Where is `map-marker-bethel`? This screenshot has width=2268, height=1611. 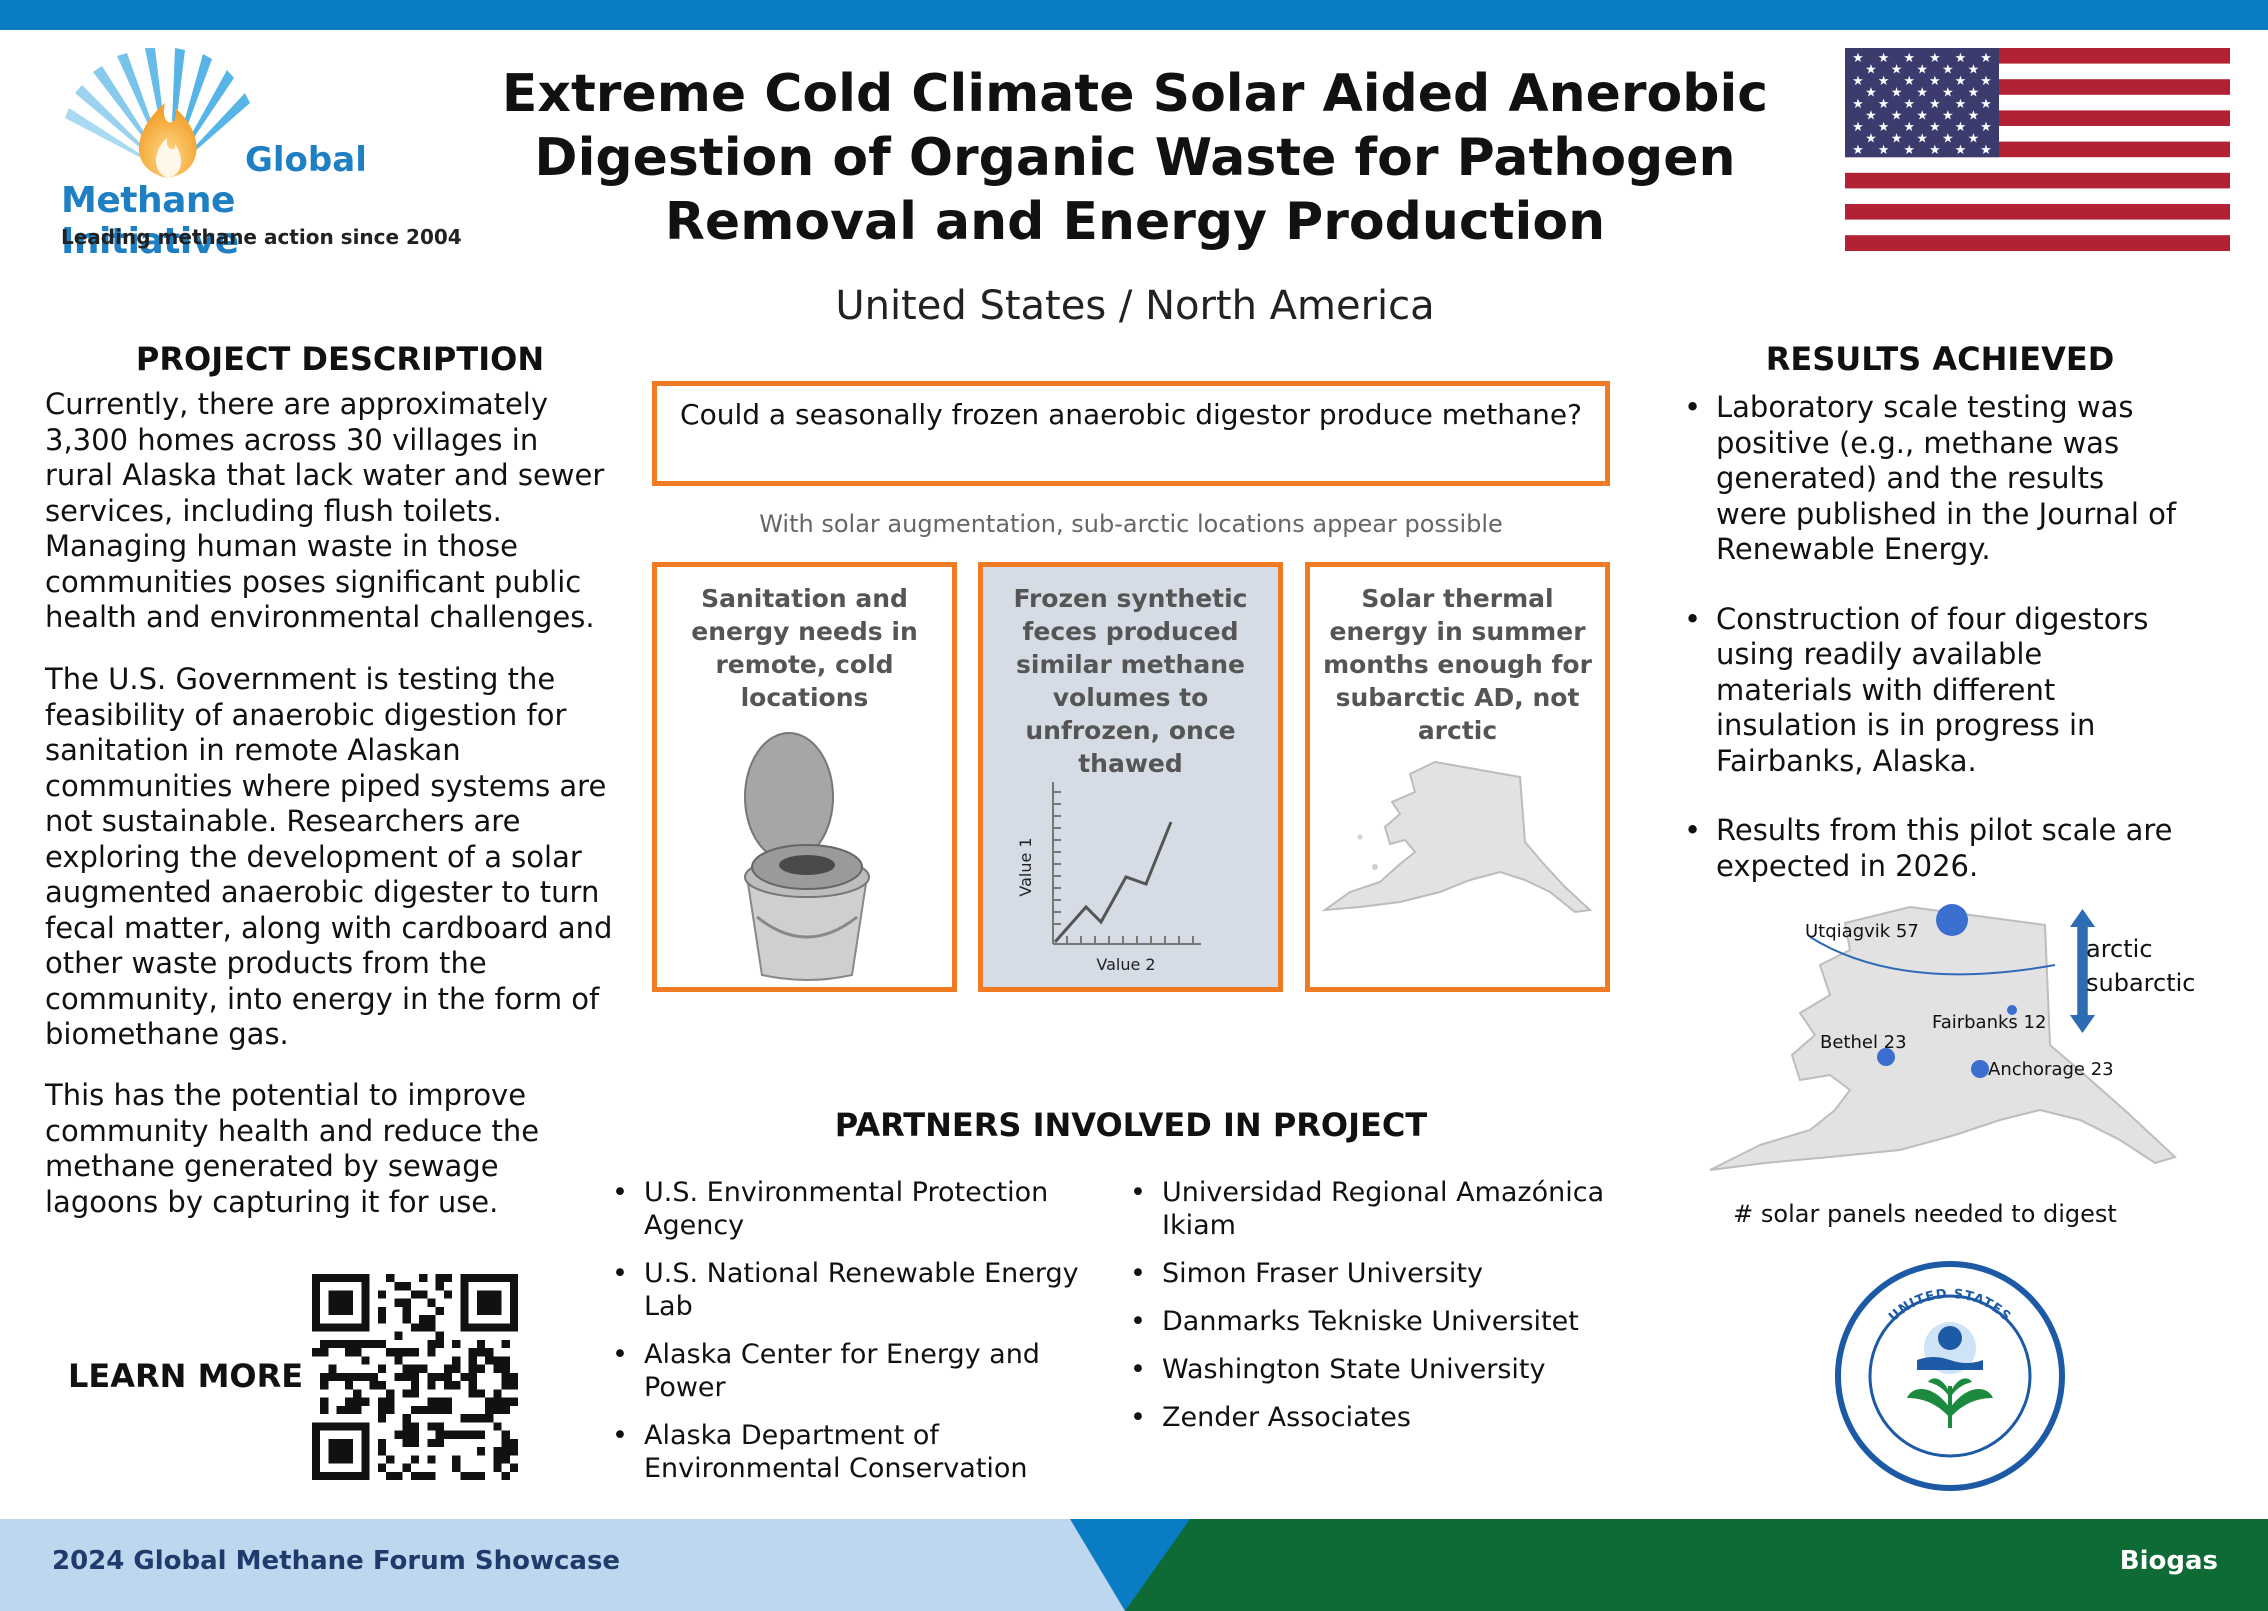 map-marker-bethel is located at coordinates (1886, 1057).